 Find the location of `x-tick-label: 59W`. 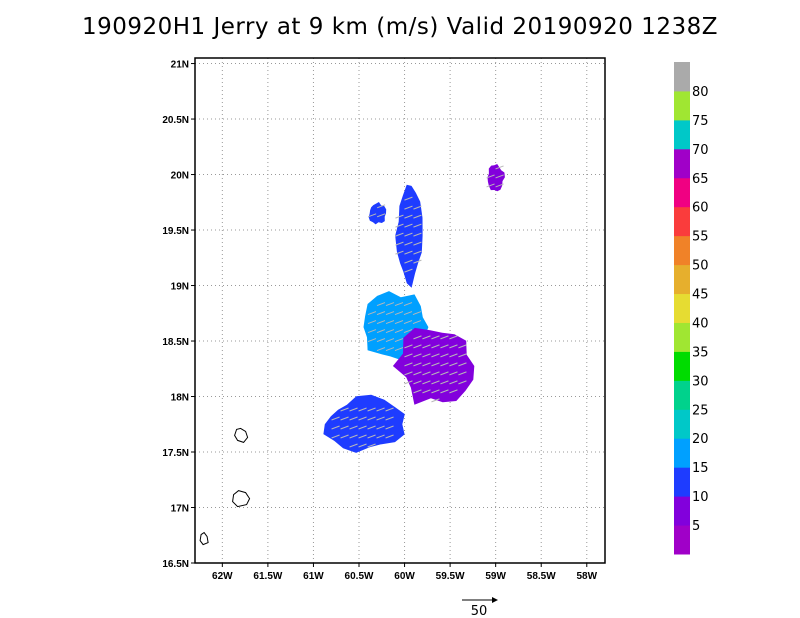

x-tick-label: 59W is located at coordinates (495, 576).